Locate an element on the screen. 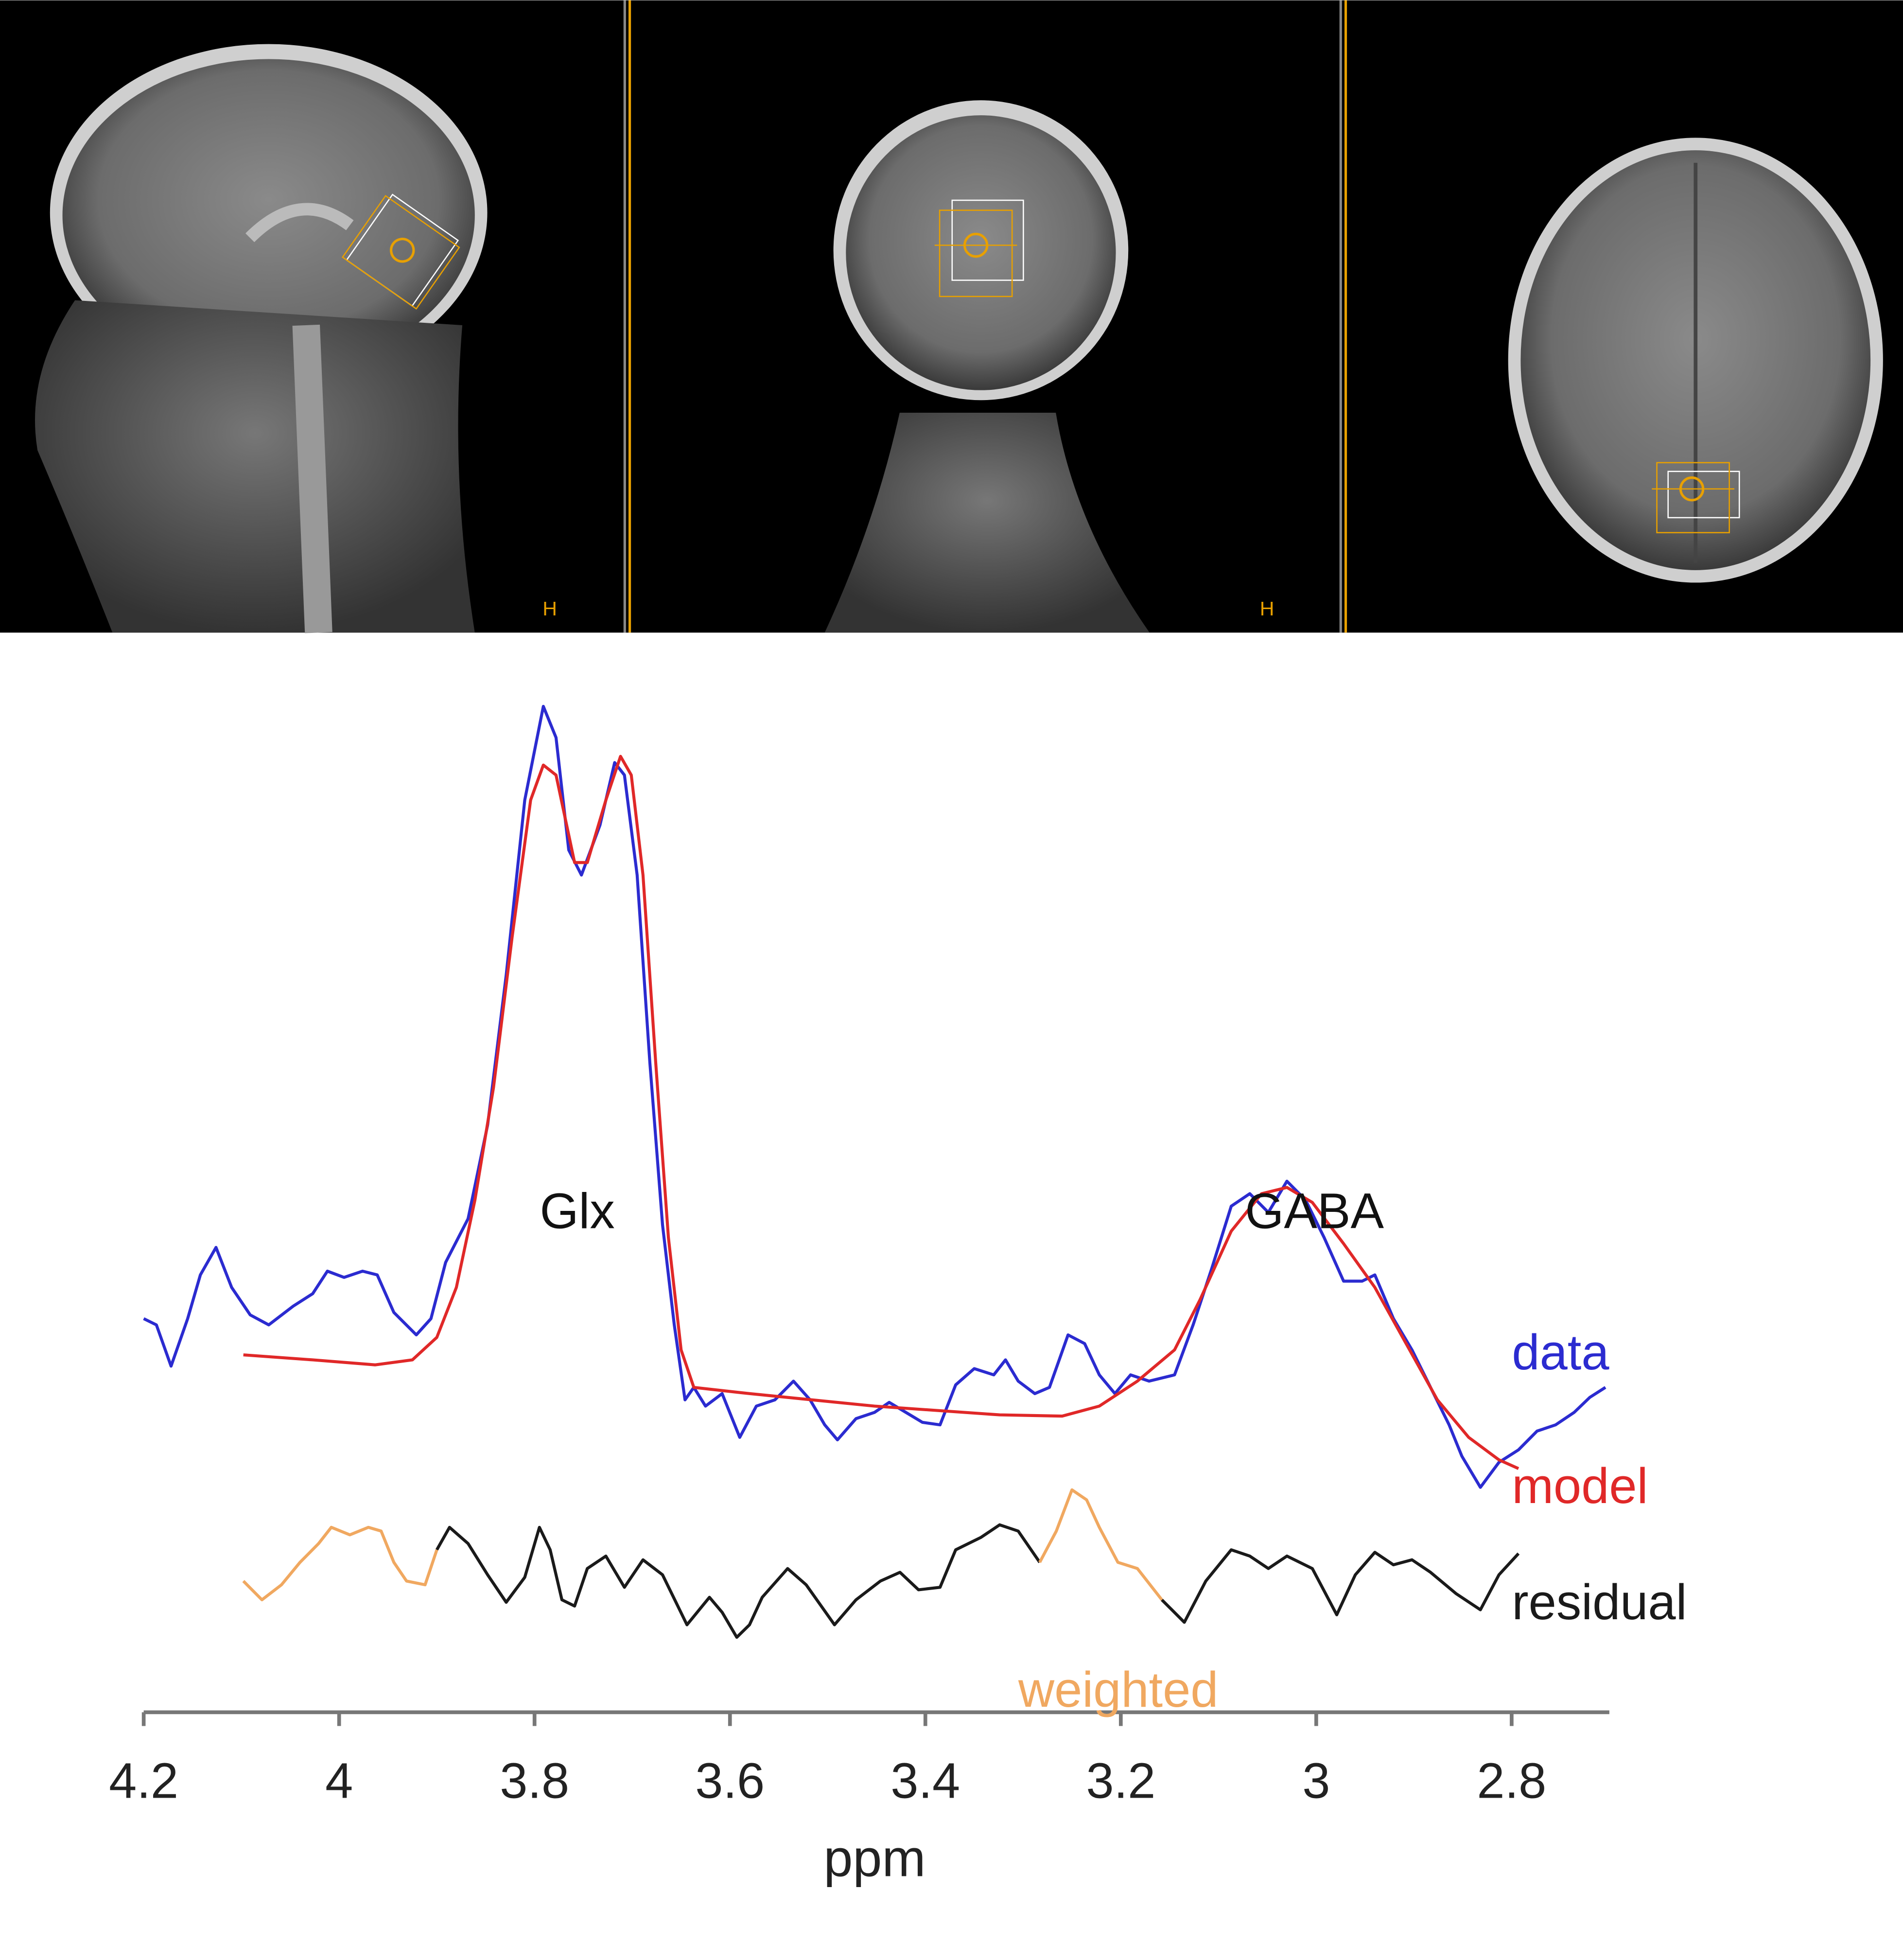 This screenshot has height=1960, width=1903. series-label: data is located at coordinates (1561, 1352).